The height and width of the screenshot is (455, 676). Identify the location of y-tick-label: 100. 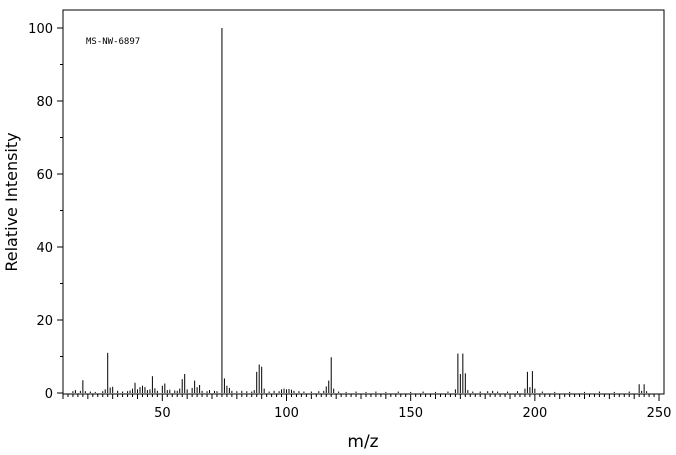
(40, 29).